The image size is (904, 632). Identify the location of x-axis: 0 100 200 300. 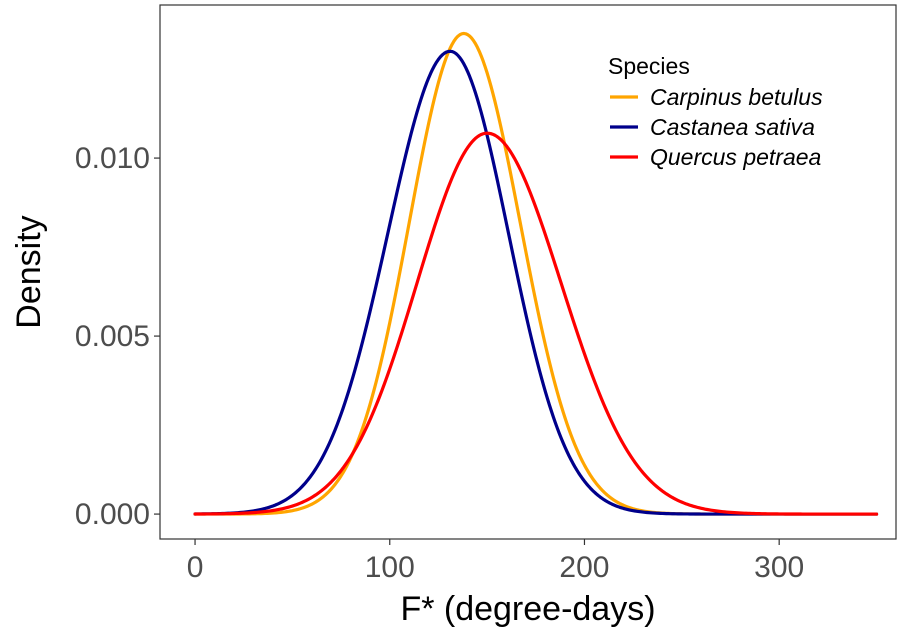
(495, 561).